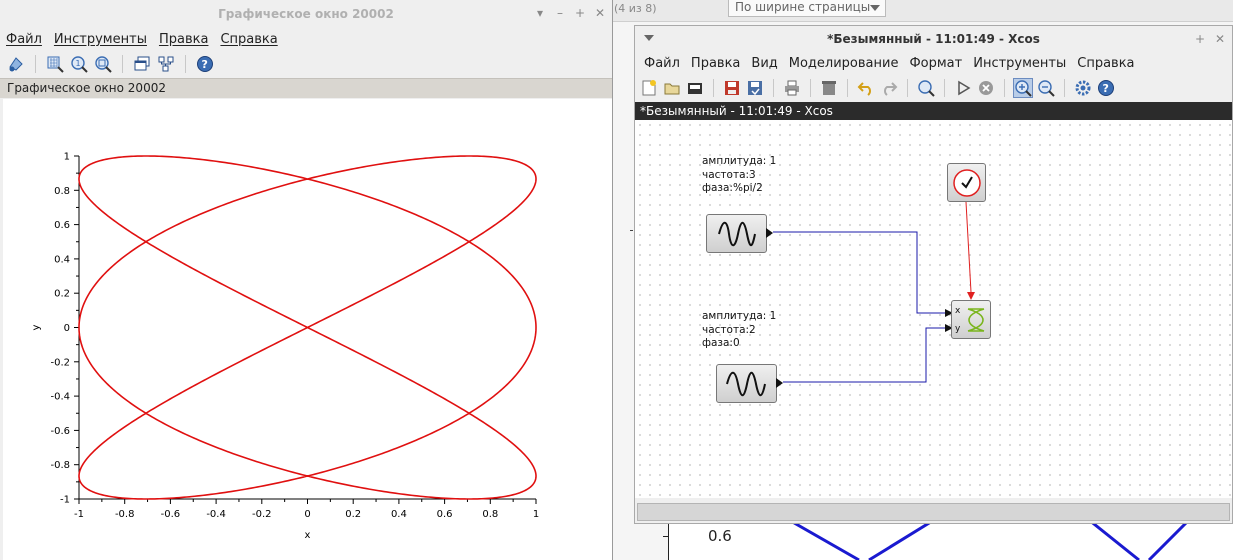 The height and width of the screenshot is (560, 1233). Describe the element at coordinates (986, 88) in the screenshot. I see `stop-simulation-icon` at that location.